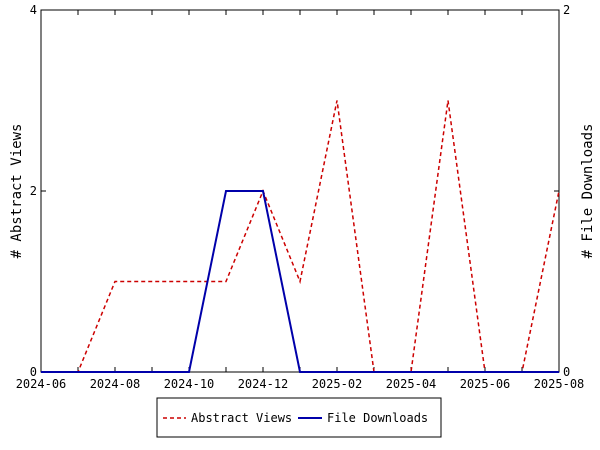 The height and width of the screenshot is (450, 600). What do you see at coordinates (411, 384) in the screenshot?
I see `x-tick-label: 2025-04` at bounding box center [411, 384].